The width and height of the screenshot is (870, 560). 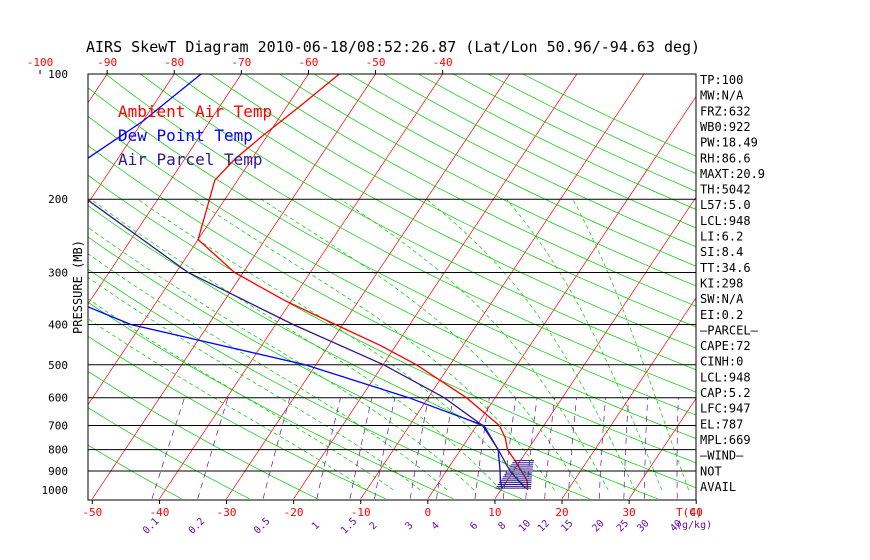 I want to click on index-entry: NOT, so click(x=711, y=471).